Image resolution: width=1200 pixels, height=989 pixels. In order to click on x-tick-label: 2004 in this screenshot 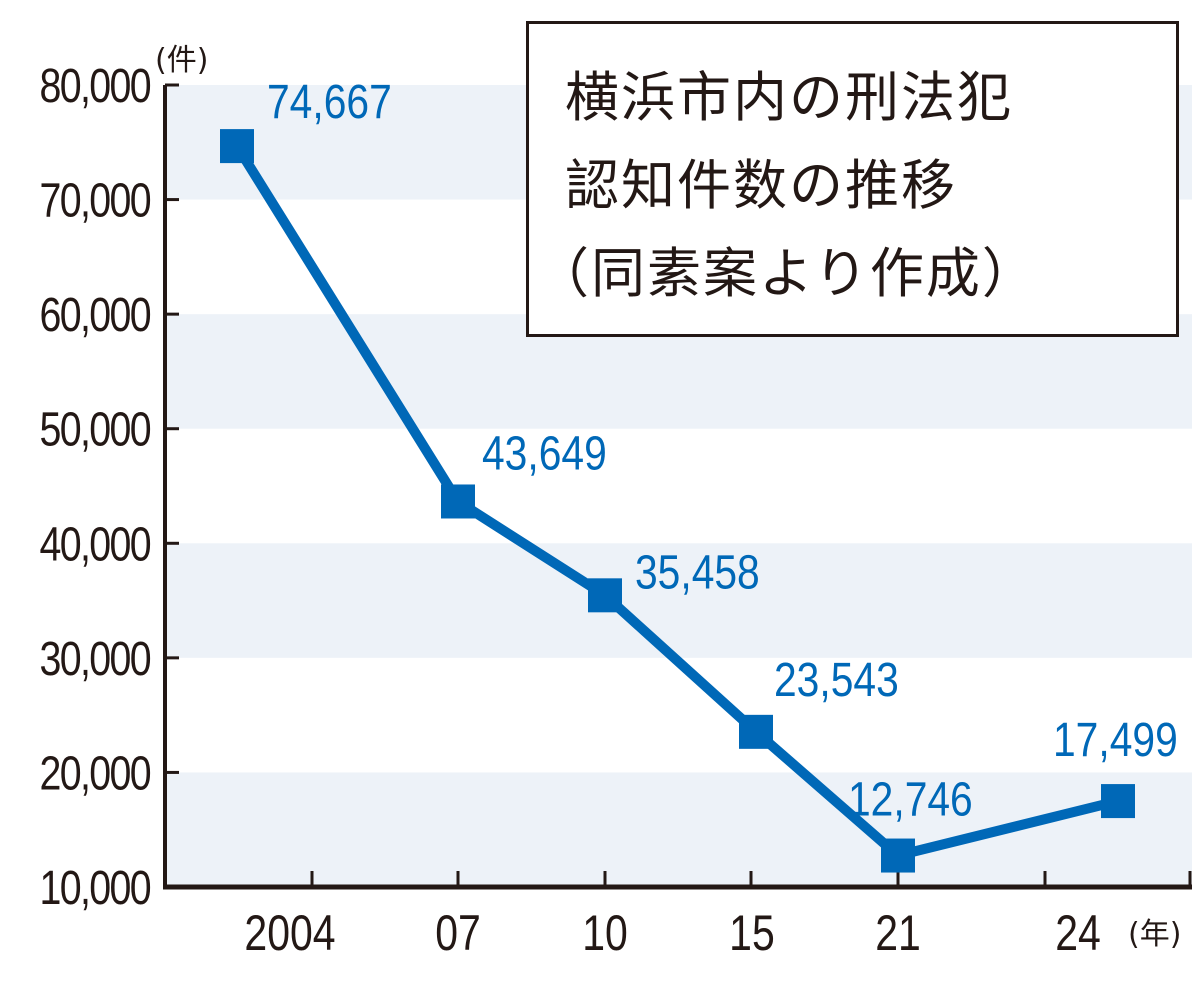, I will do `click(289, 933)`.